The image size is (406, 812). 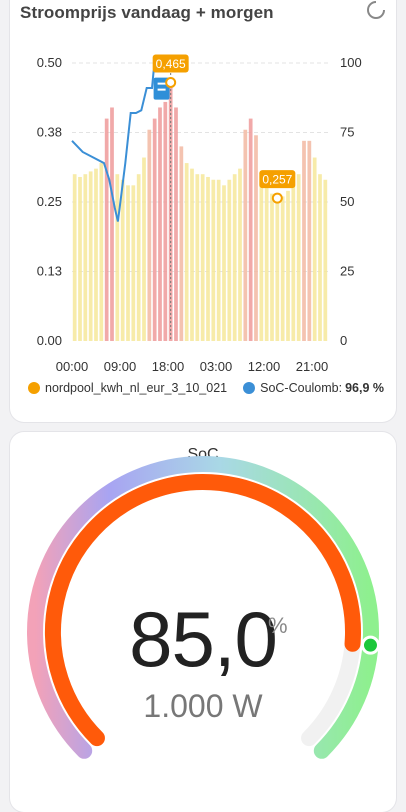 I want to click on legend-label-soc: SoC-Coulomb, so click(x=299, y=388).